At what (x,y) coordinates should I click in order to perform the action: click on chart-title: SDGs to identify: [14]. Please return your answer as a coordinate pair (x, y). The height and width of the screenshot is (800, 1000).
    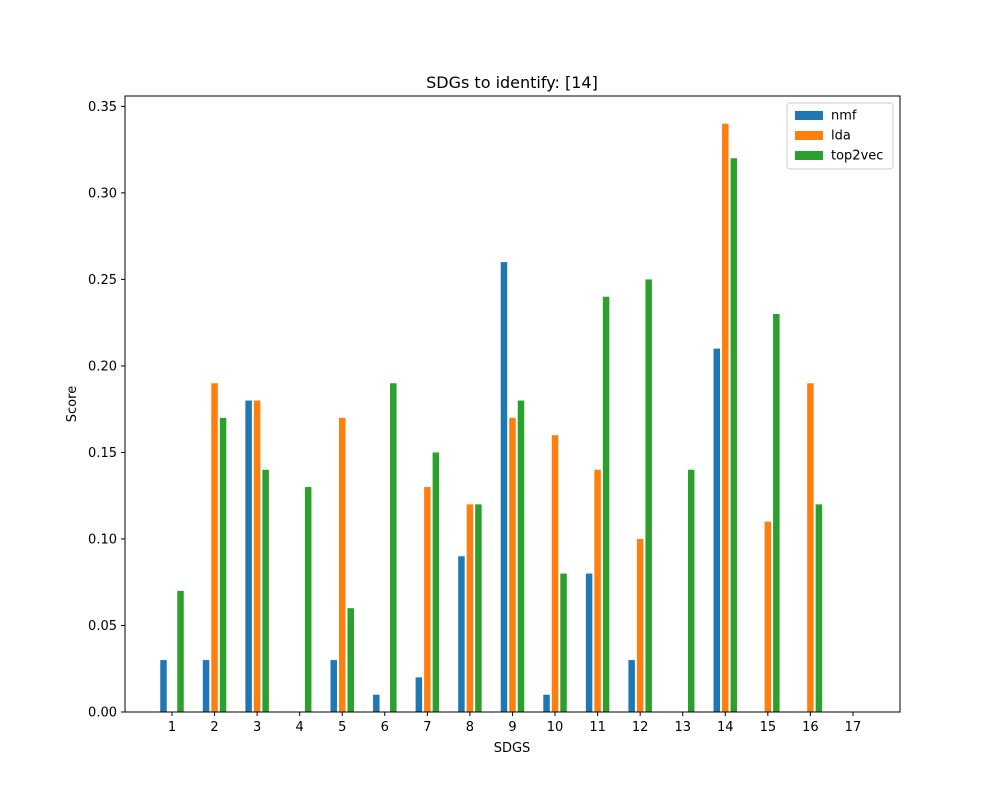
    Looking at the image, I should click on (512, 82).